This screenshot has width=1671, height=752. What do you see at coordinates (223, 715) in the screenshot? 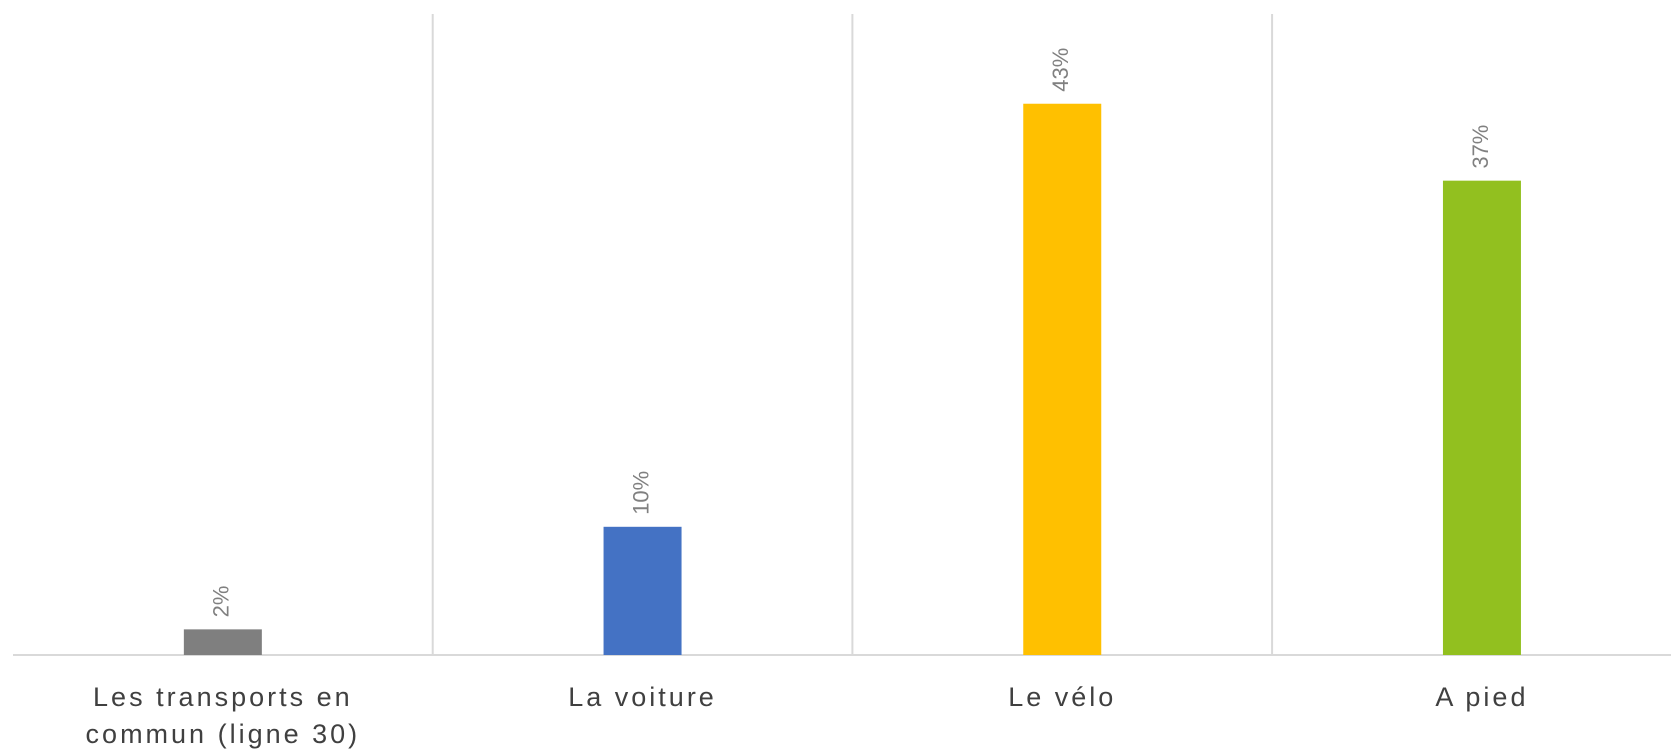
I see `x-tick-label: Les transports en commun (ligne 30)` at bounding box center [223, 715].